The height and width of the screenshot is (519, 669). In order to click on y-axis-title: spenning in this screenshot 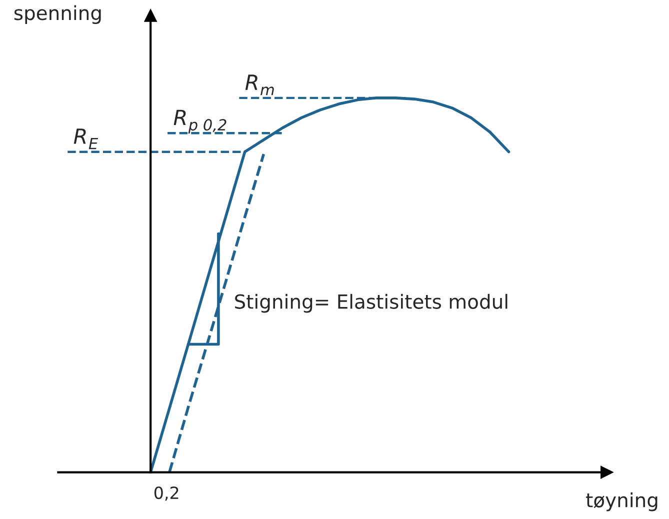, I will do `click(57, 14)`.